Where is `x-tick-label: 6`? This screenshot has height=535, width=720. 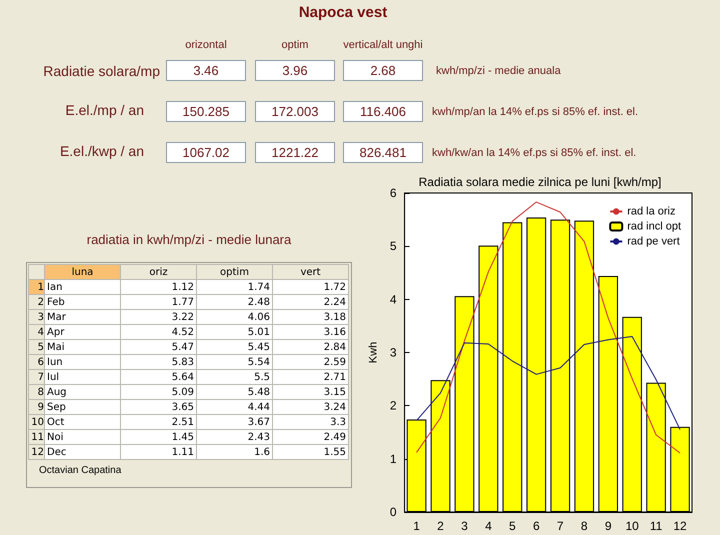
x-tick-label: 6 is located at coordinates (536, 526).